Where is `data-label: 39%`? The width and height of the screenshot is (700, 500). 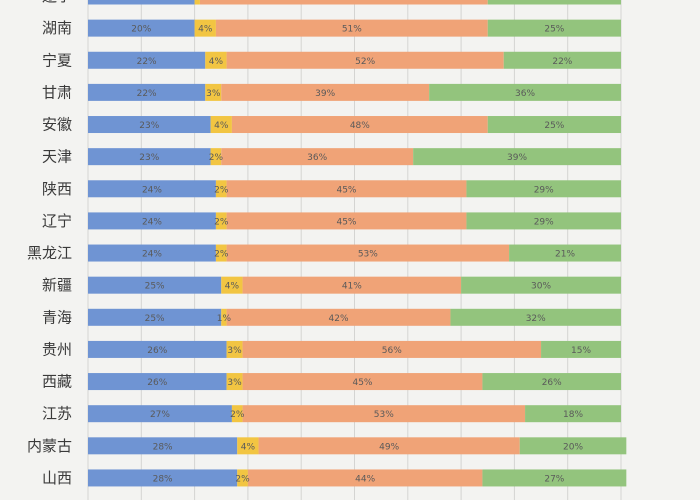 data-label: 39% is located at coordinates (325, 94).